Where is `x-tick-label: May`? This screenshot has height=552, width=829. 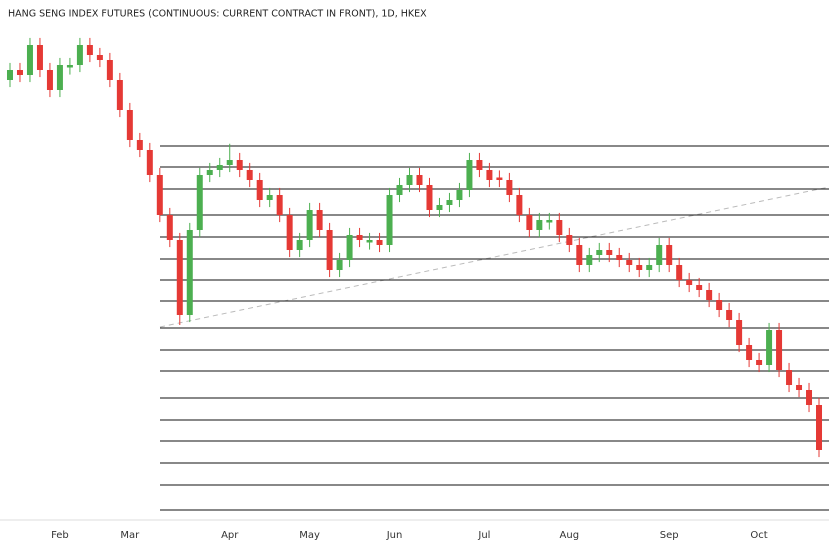 x-tick-label: May is located at coordinates (309, 535).